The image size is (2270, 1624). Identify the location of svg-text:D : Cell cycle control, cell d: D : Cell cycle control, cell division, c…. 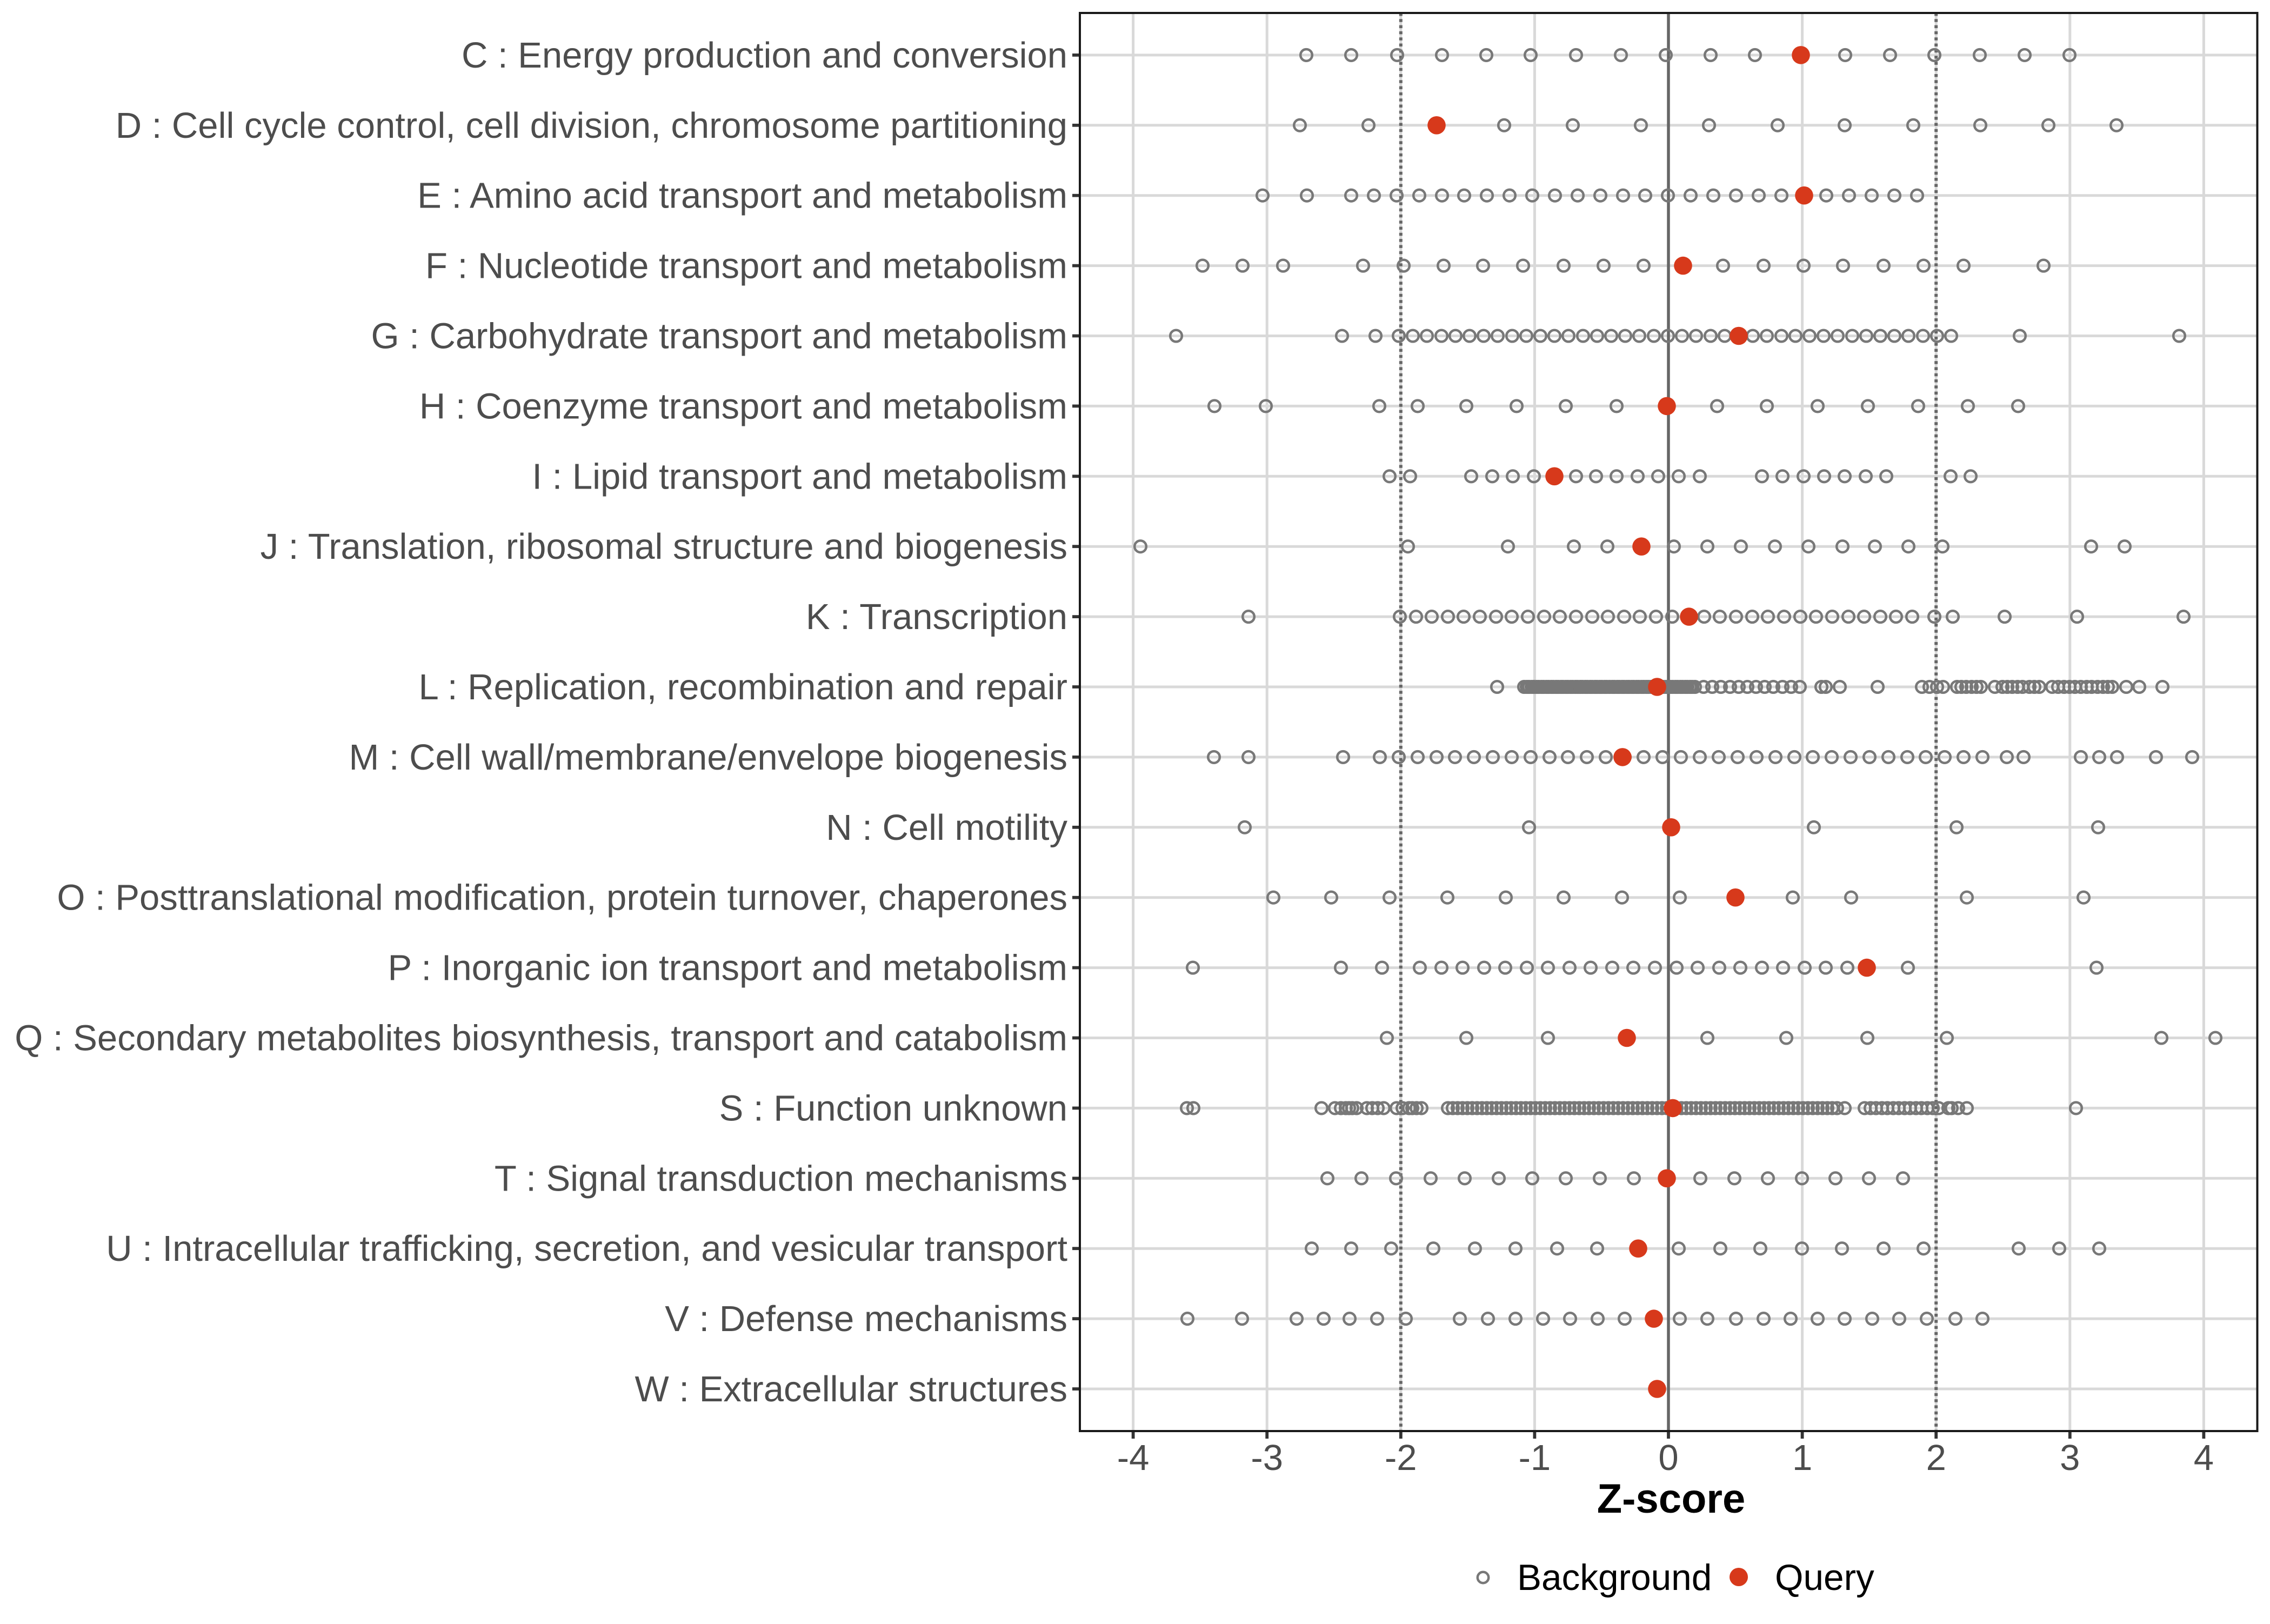
(591, 125).